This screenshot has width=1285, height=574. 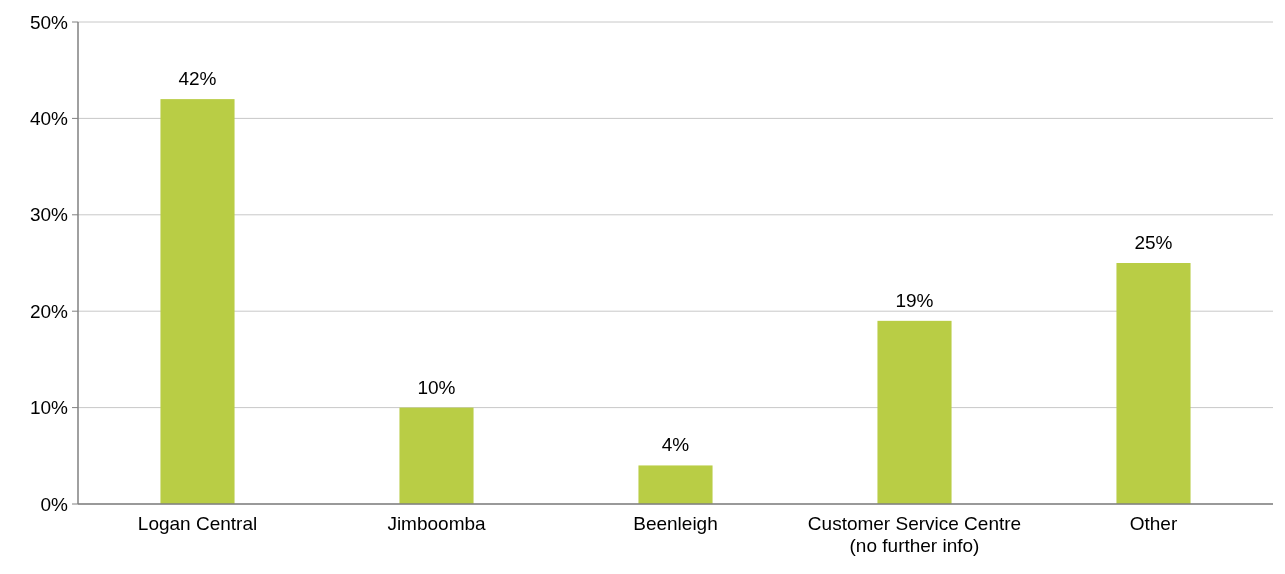 What do you see at coordinates (197, 523) in the screenshot?
I see `x-tick-label: Logan Central` at bounding box center [197, 523].